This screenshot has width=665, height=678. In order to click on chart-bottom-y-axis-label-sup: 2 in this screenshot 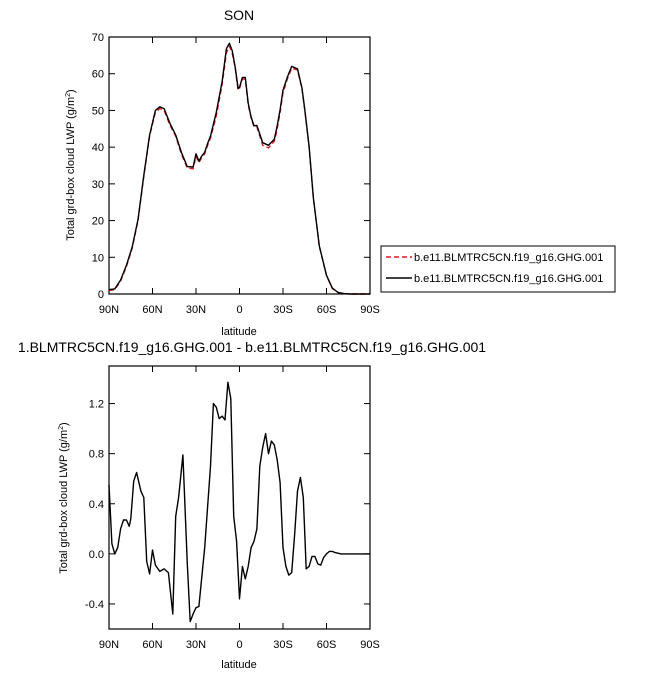, I will do `click(61, 428)`.